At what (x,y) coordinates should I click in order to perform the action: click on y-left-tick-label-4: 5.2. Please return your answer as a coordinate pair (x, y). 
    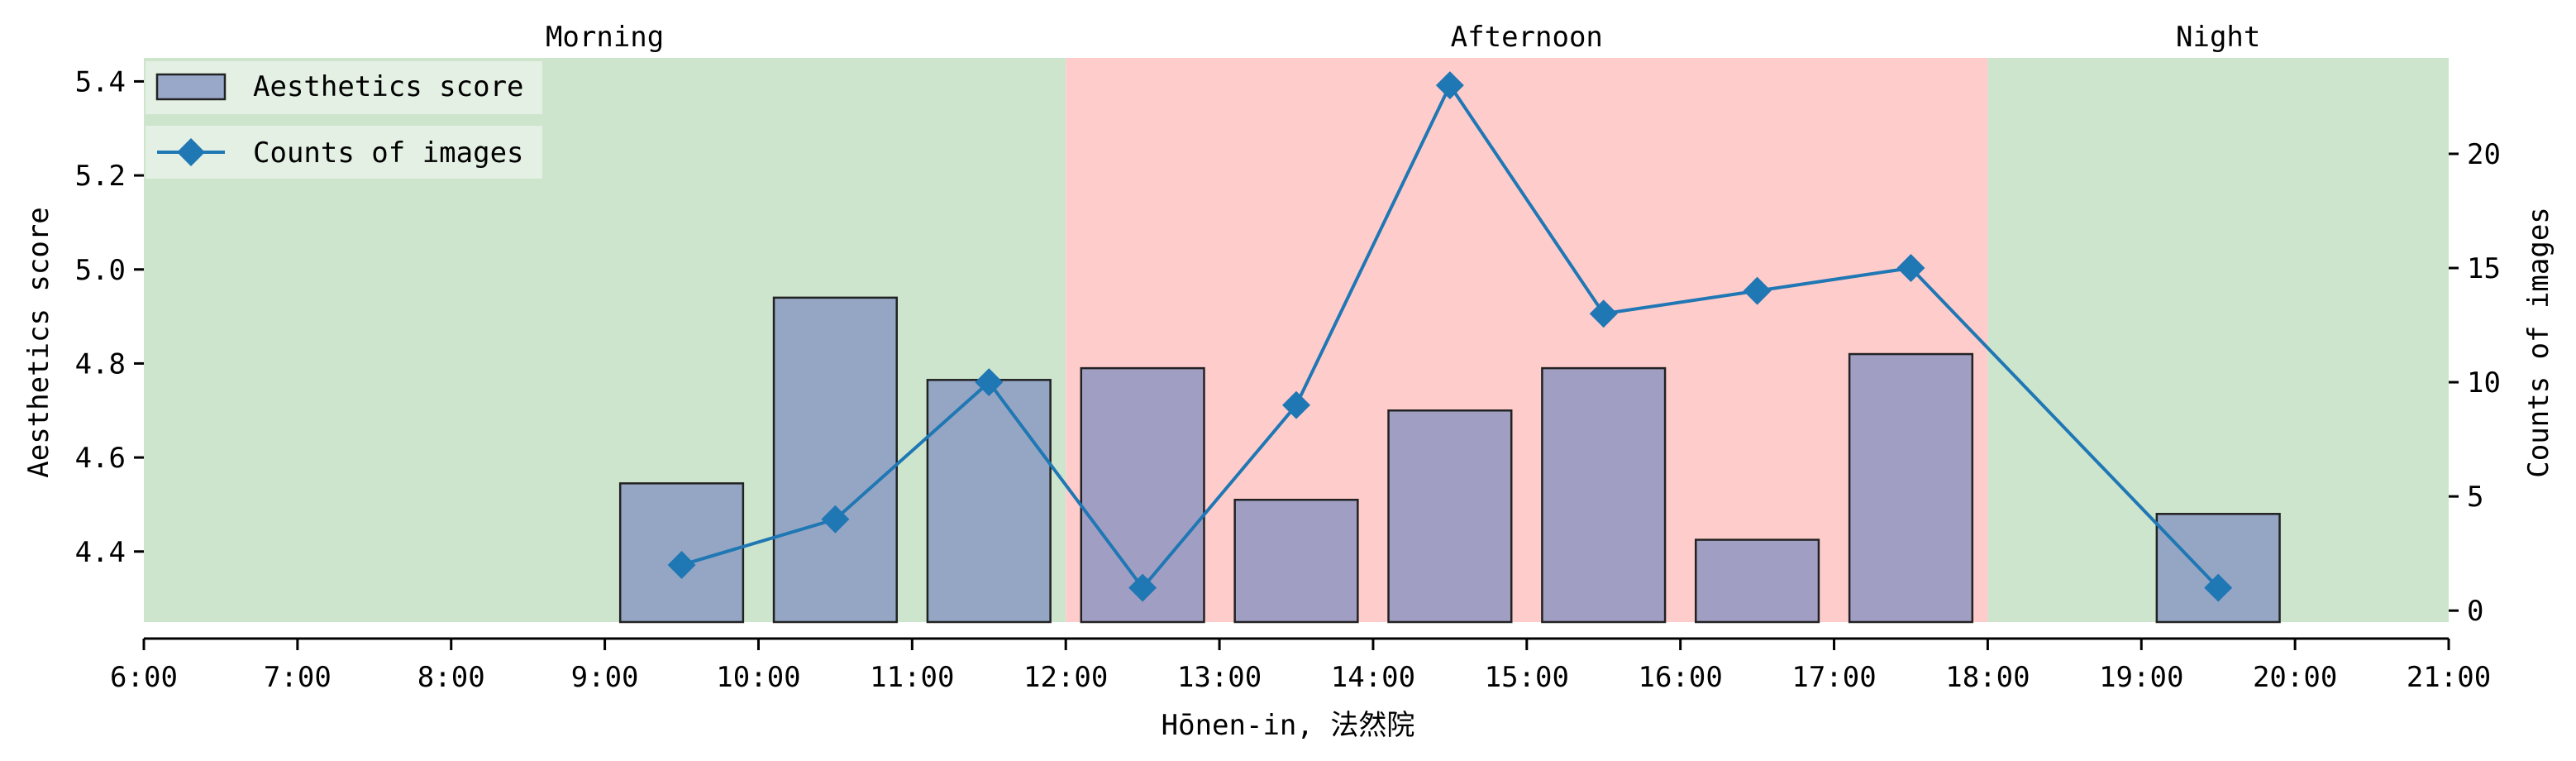
    Looking at the image, I should click on (100, 177).